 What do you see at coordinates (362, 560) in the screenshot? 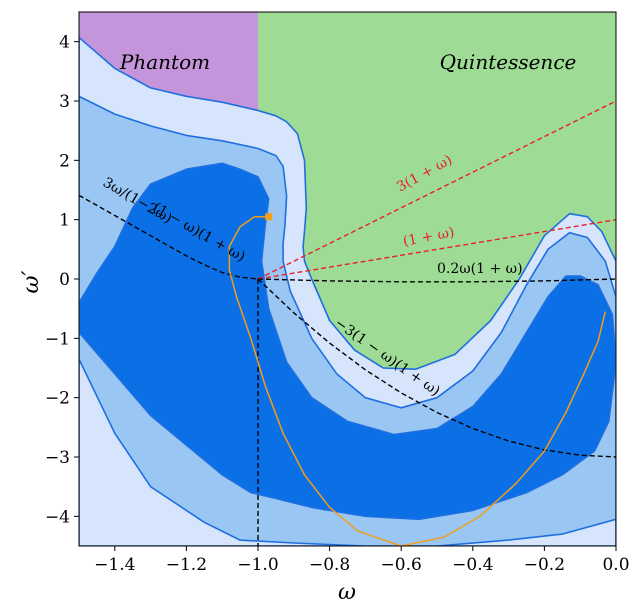
I see `x-axis: −1.4 −1.2 −1.0 −0.8 −0.6 −0.4 −0.2 0.0` at bounding box center [362, 560].